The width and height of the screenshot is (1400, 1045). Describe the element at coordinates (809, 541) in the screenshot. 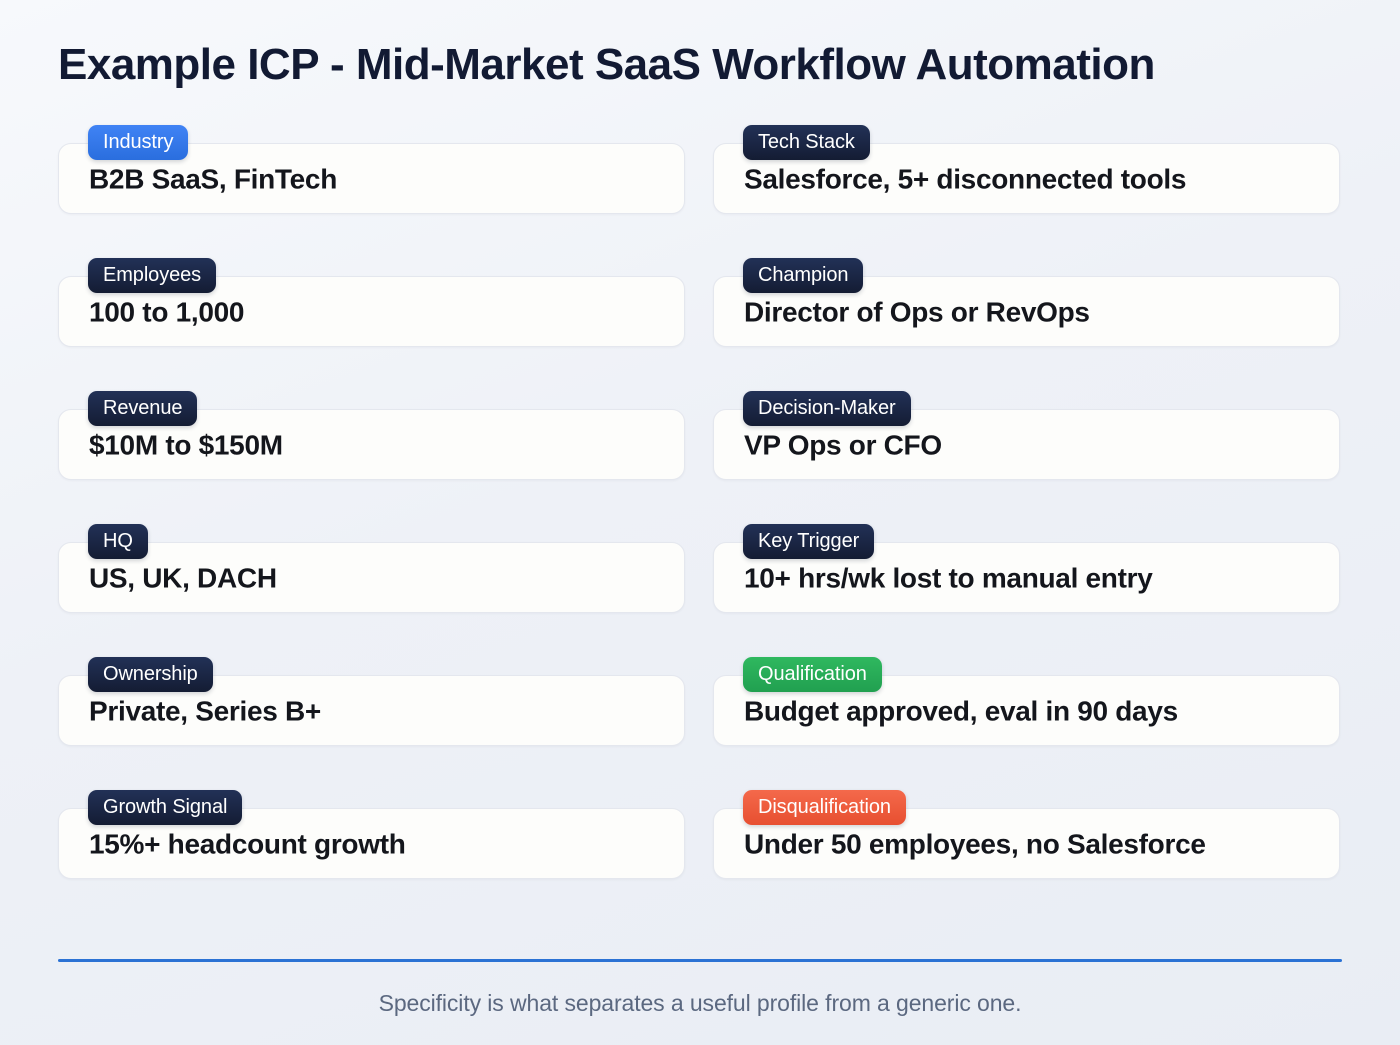

I see `attribute-badge-key-trigger: Key Trigger` at that location.